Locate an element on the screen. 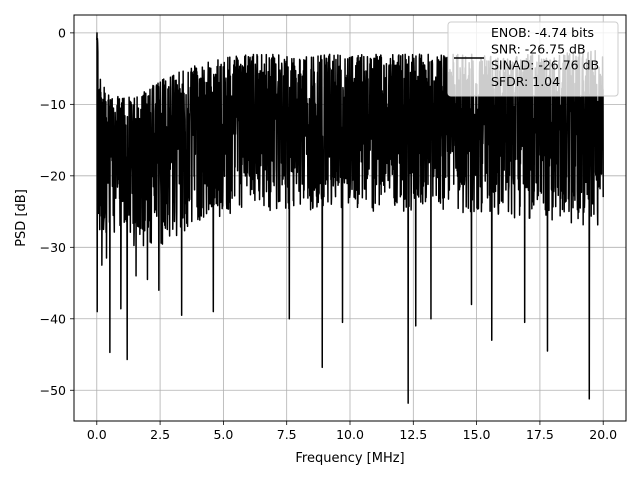  y-tick-label: −20 is located at coordinates (53, 175).